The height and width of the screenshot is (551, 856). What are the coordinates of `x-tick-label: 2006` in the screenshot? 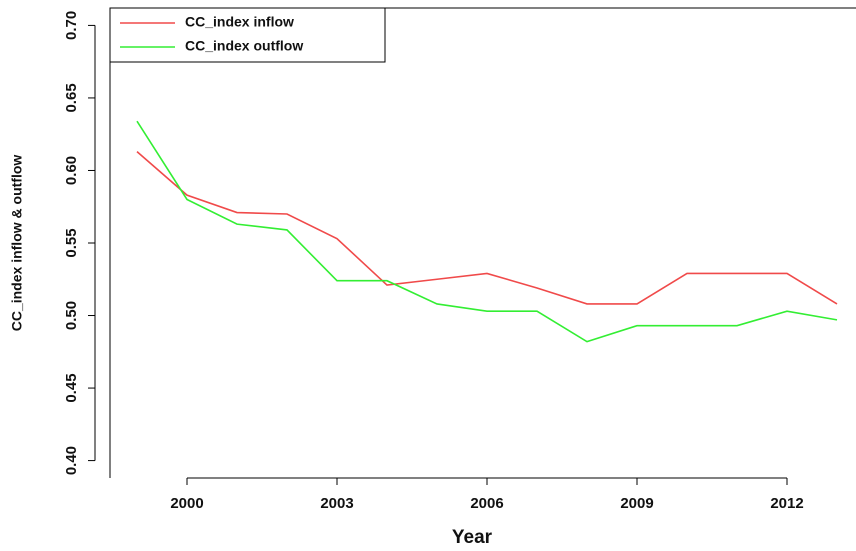 It's located at (486, 503).